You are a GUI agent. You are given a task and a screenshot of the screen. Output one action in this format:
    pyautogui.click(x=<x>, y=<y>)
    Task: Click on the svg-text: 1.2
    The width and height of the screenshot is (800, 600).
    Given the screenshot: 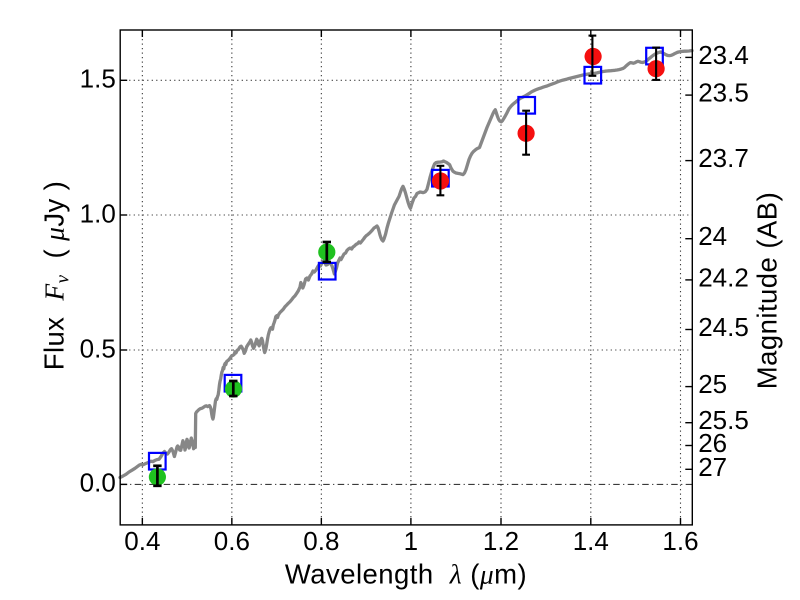 What is the action you would take?
    pyautogui.click(x=501, y=541)
    